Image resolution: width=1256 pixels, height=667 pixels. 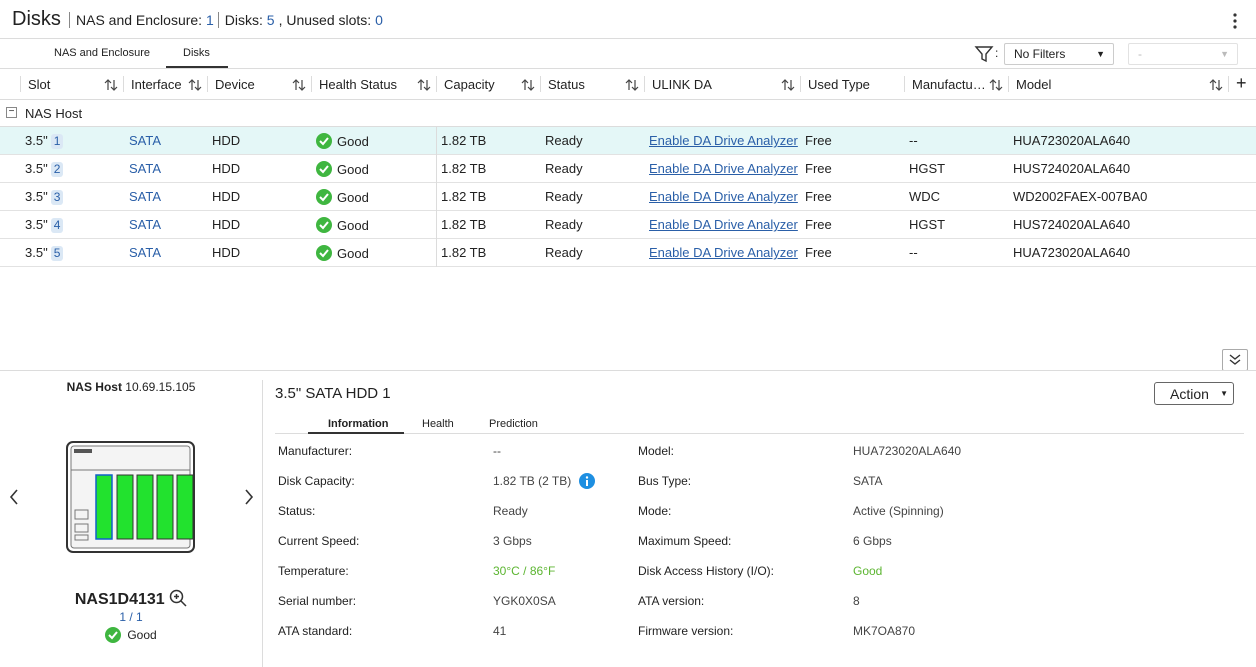 I want to click on next-device, so click(x=249, y=497).